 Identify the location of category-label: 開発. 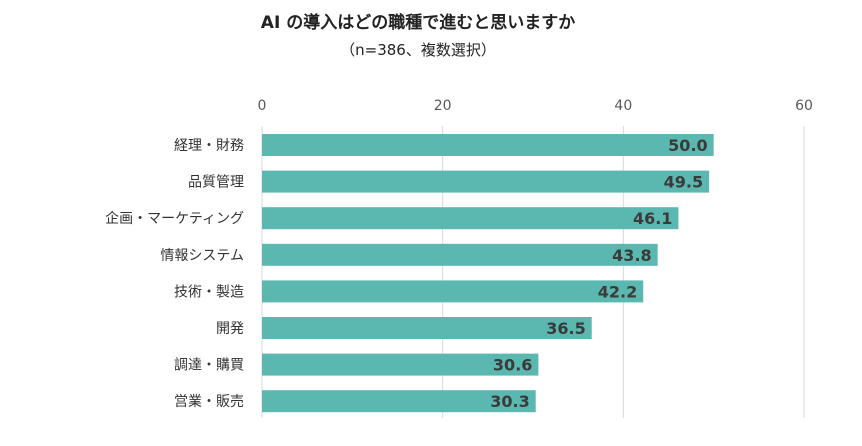
(230, 329).